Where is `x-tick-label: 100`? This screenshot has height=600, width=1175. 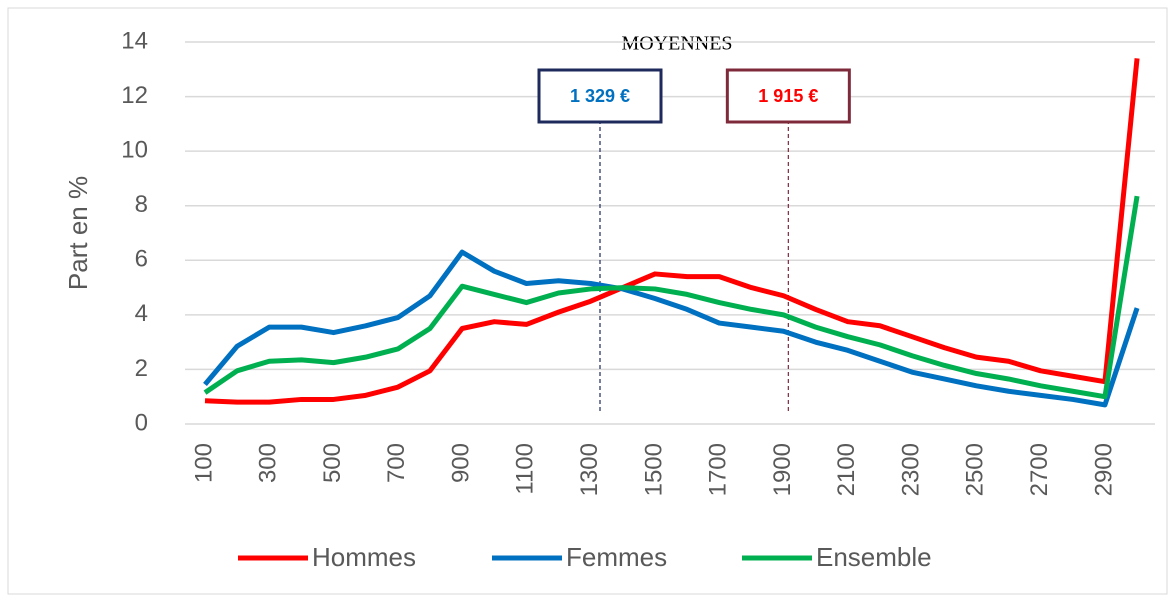 x-tick-label: 100 is located at coordinates (203, 463).